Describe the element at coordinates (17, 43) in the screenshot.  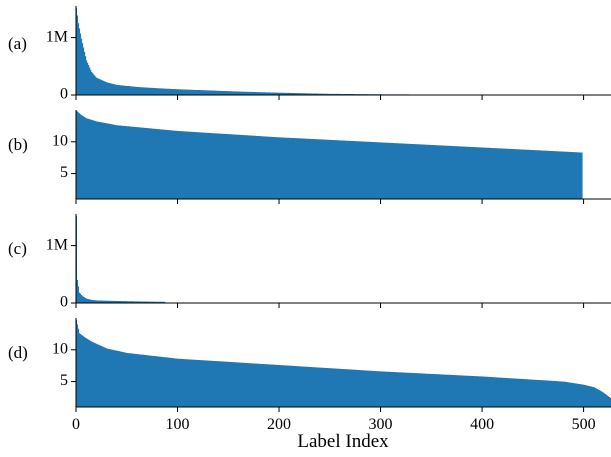
I see `panel-a-label: (a)` at that location.